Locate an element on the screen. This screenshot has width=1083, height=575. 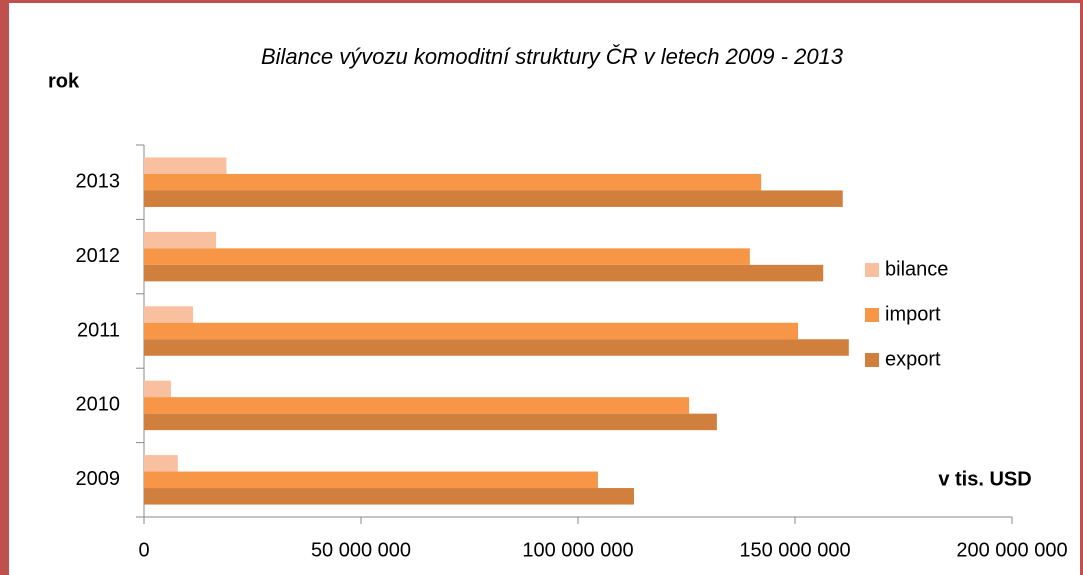
x-tick-label: 100 000 000 is located at coordinates (577, 550).